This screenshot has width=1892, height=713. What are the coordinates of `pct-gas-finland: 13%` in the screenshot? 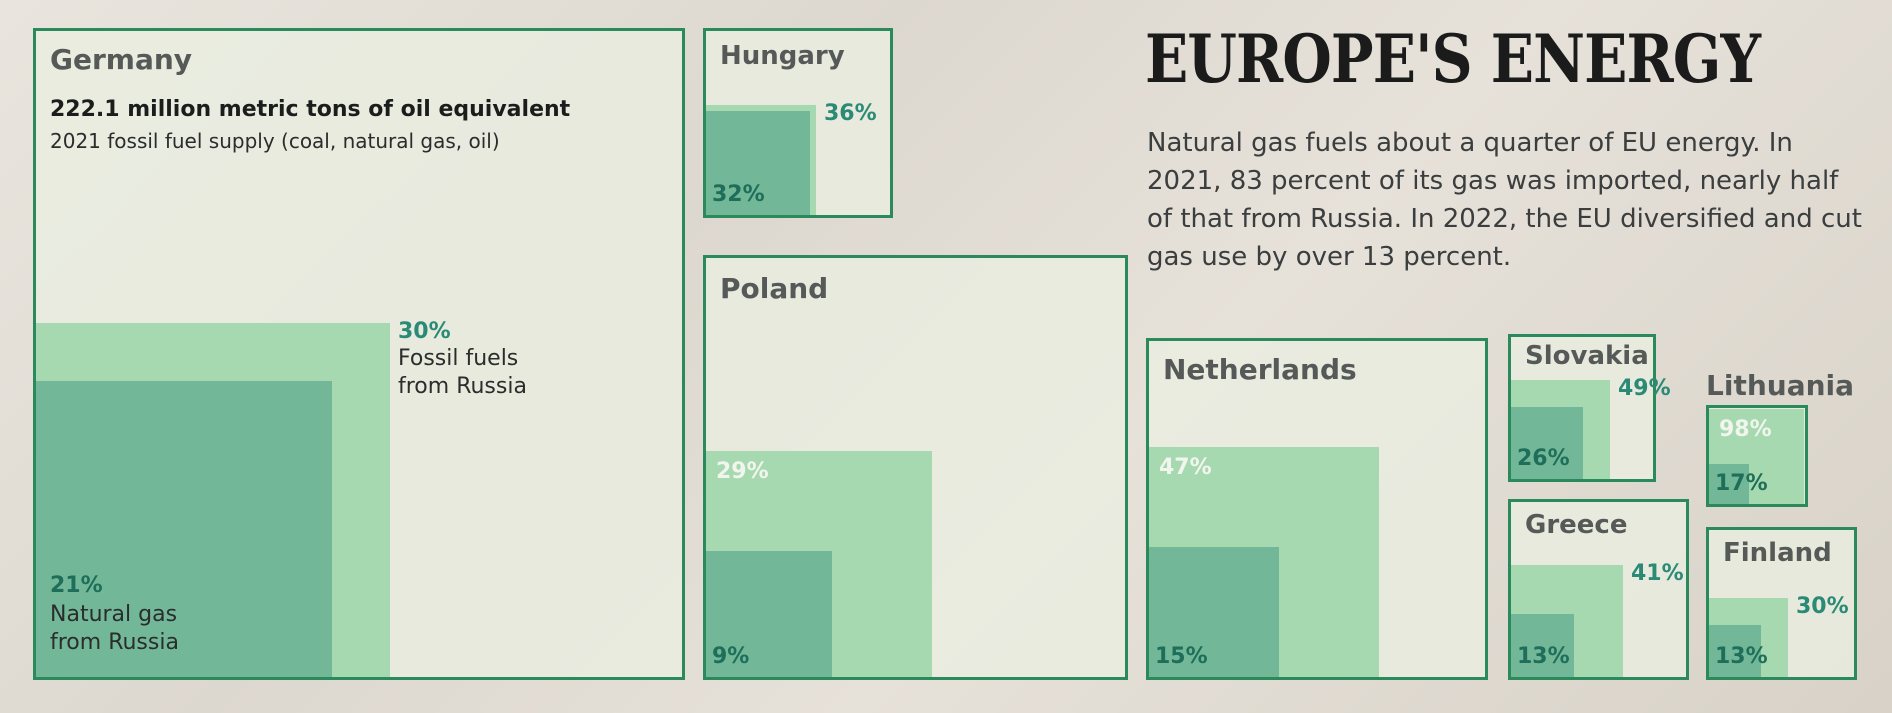 It's located at (1741, 656).